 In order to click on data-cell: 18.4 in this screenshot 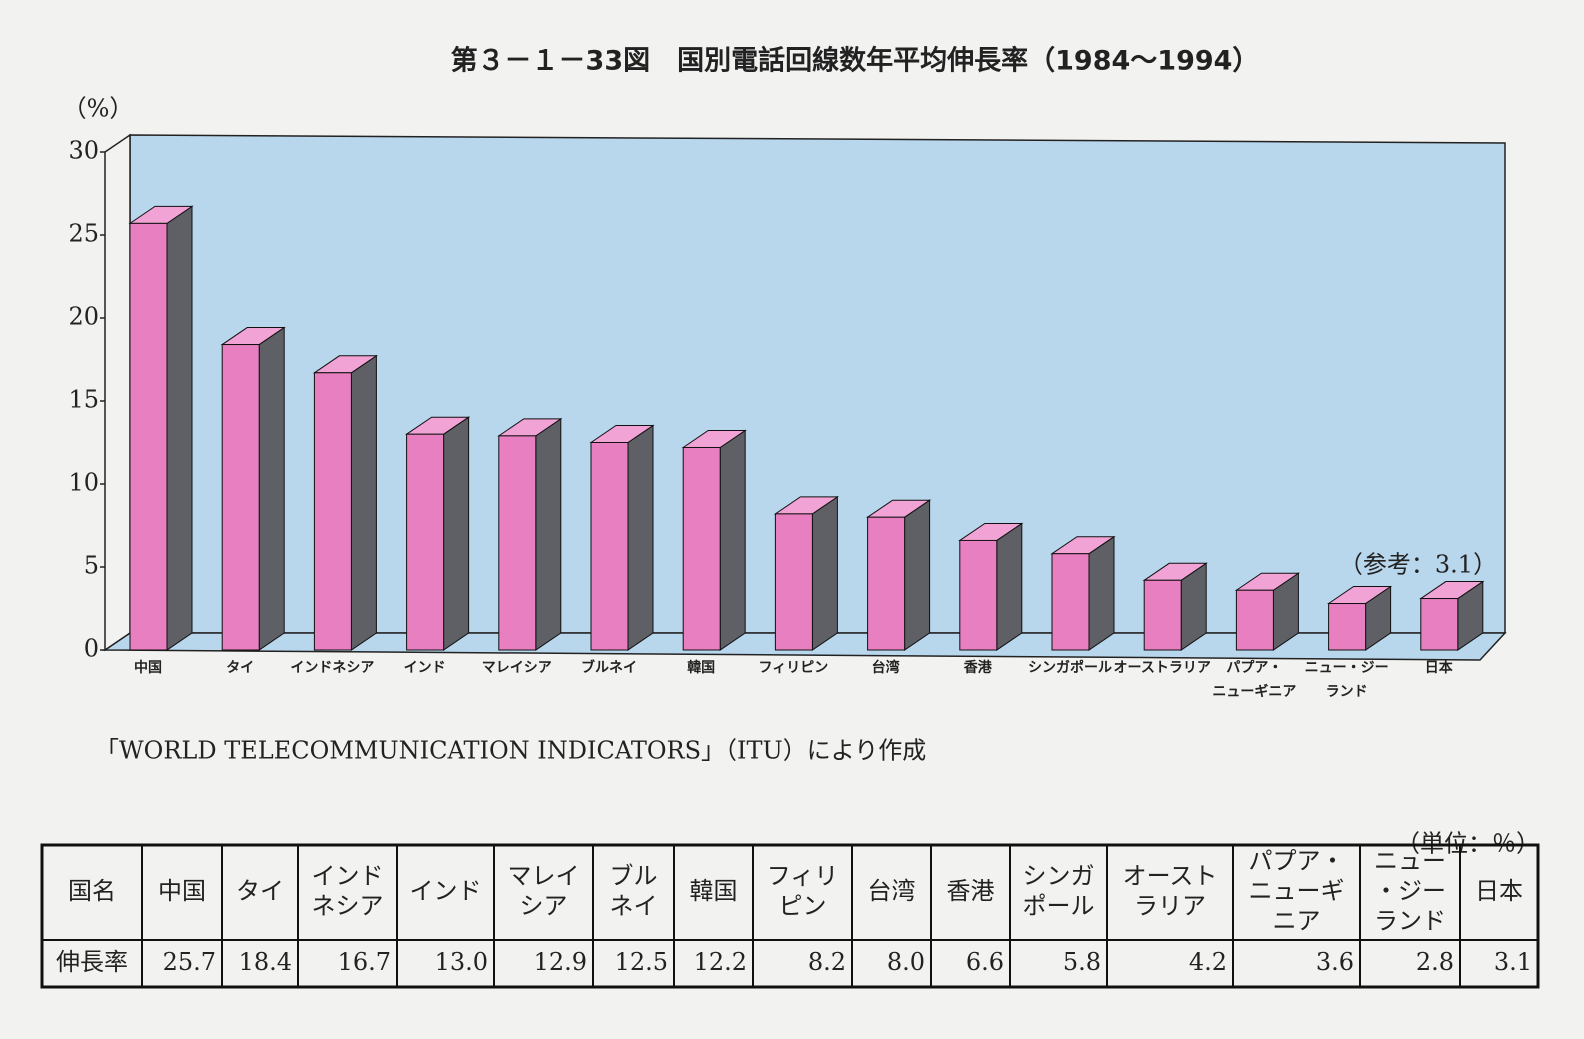, I will do `click(265, 962)`.